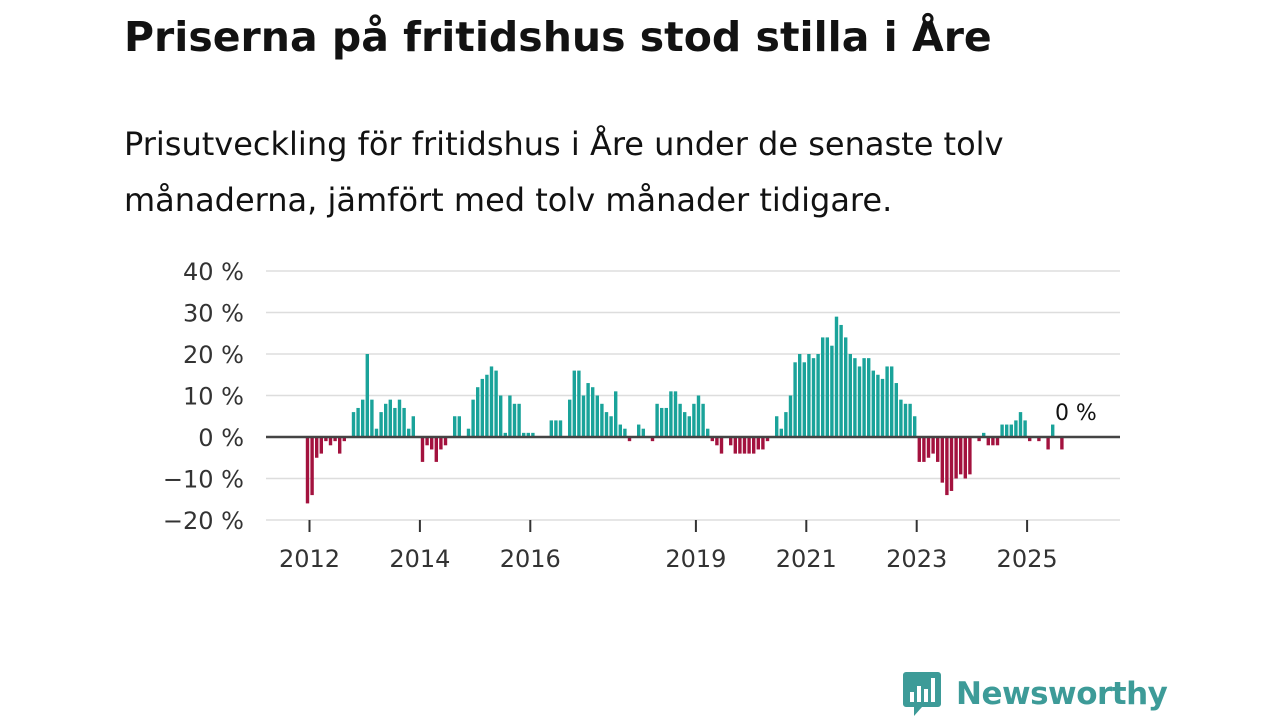 The image size is (1280, 720). I want to click on y-tick-label: 10 %, so click(213, 397).